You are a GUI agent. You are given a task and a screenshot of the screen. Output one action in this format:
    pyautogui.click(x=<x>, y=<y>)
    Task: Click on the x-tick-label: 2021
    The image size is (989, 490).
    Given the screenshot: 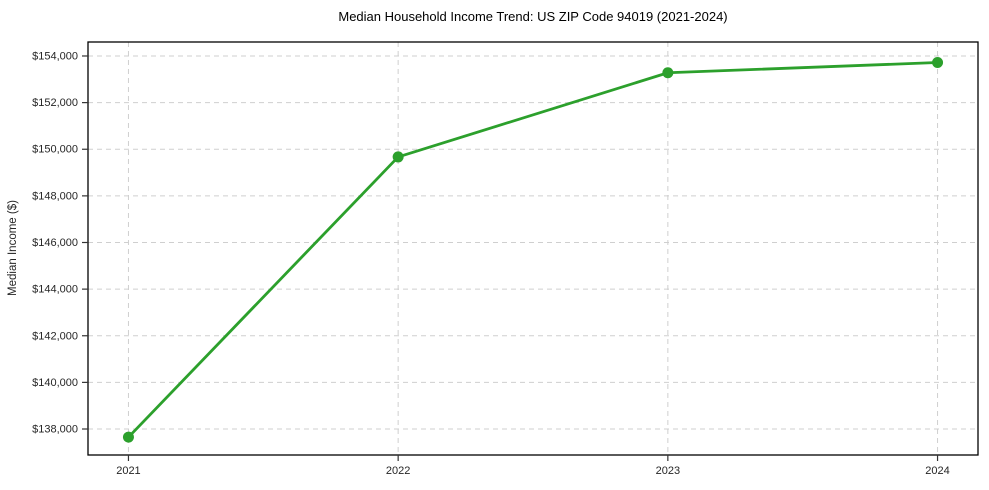 What is the action you would take?
    pyautogui.click(x=128, y=471)
    